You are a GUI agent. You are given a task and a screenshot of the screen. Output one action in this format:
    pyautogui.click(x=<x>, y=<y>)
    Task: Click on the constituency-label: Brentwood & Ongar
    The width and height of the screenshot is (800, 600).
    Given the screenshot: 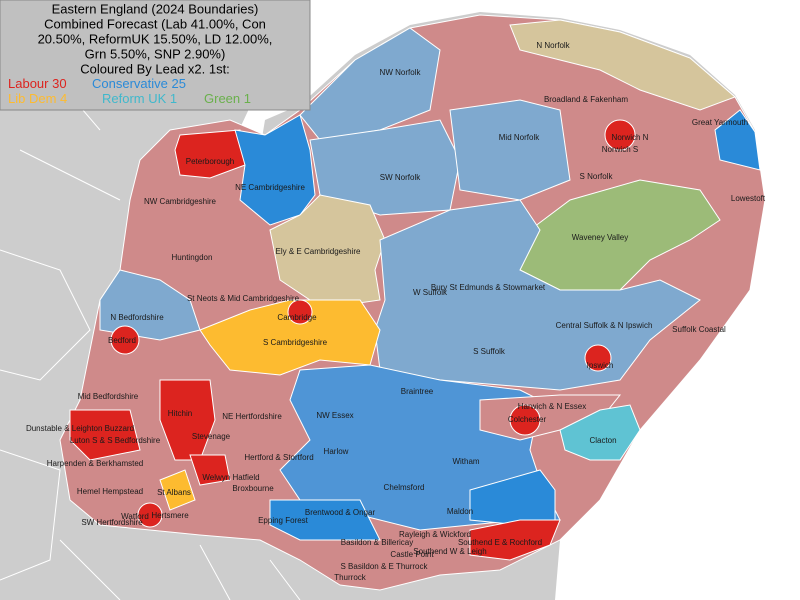 What is the action you would take?
    pyautogui.click(x=340, y=512)
    